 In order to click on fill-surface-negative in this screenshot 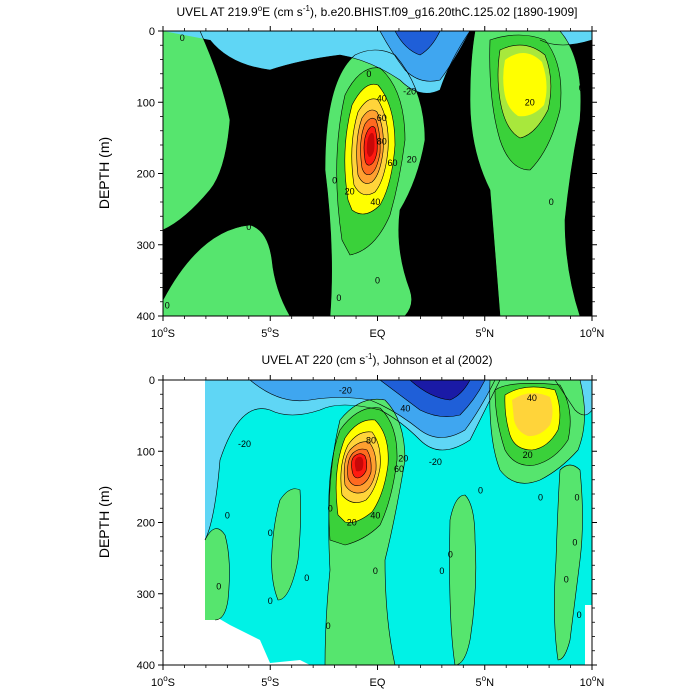, I will do `click(377, 62)`.